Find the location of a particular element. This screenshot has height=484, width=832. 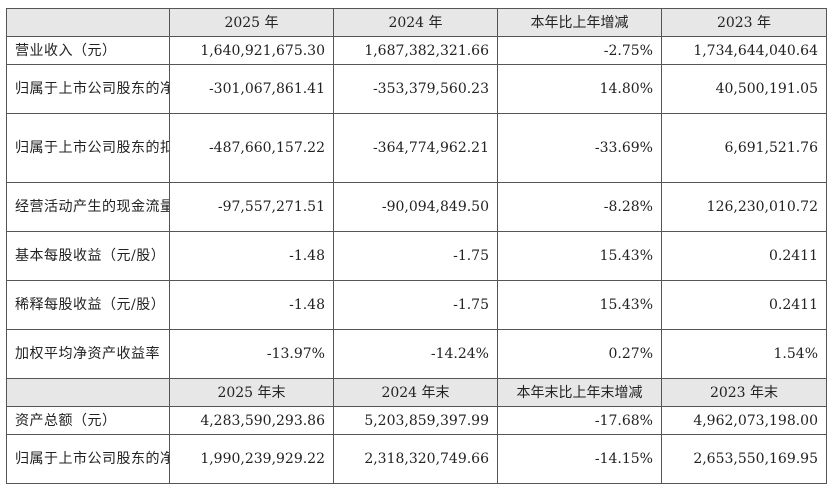

value-change: -33.69% is located at coordinates (579, 148).